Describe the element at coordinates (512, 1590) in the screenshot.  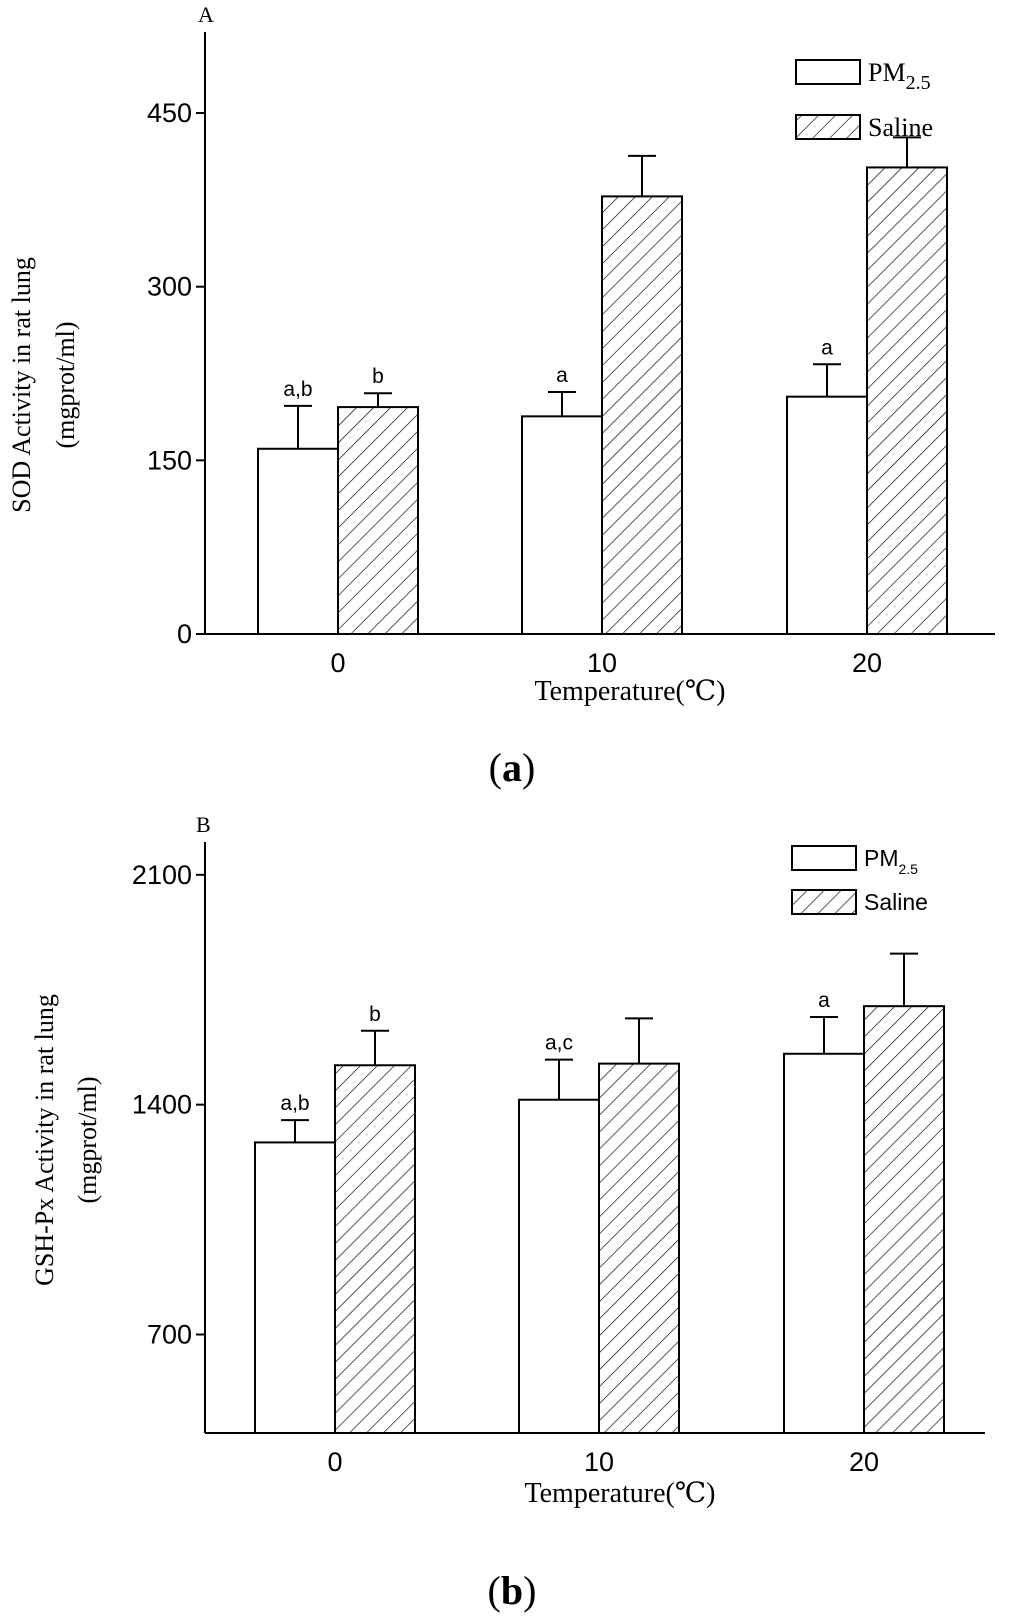
I see `caption-b: (b)` at that location.